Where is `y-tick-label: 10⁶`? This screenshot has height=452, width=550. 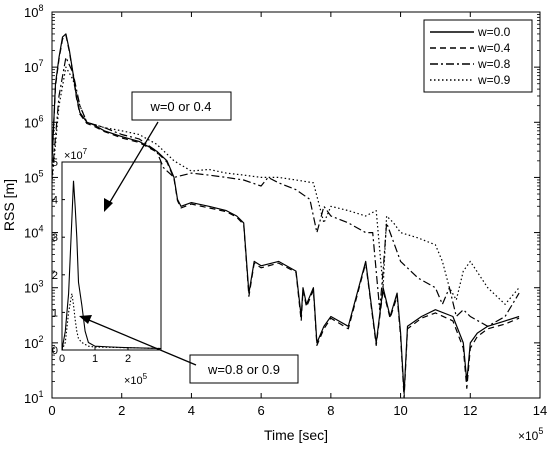
y-tick-label: 10⁶ is located at coordinates (33, 121).